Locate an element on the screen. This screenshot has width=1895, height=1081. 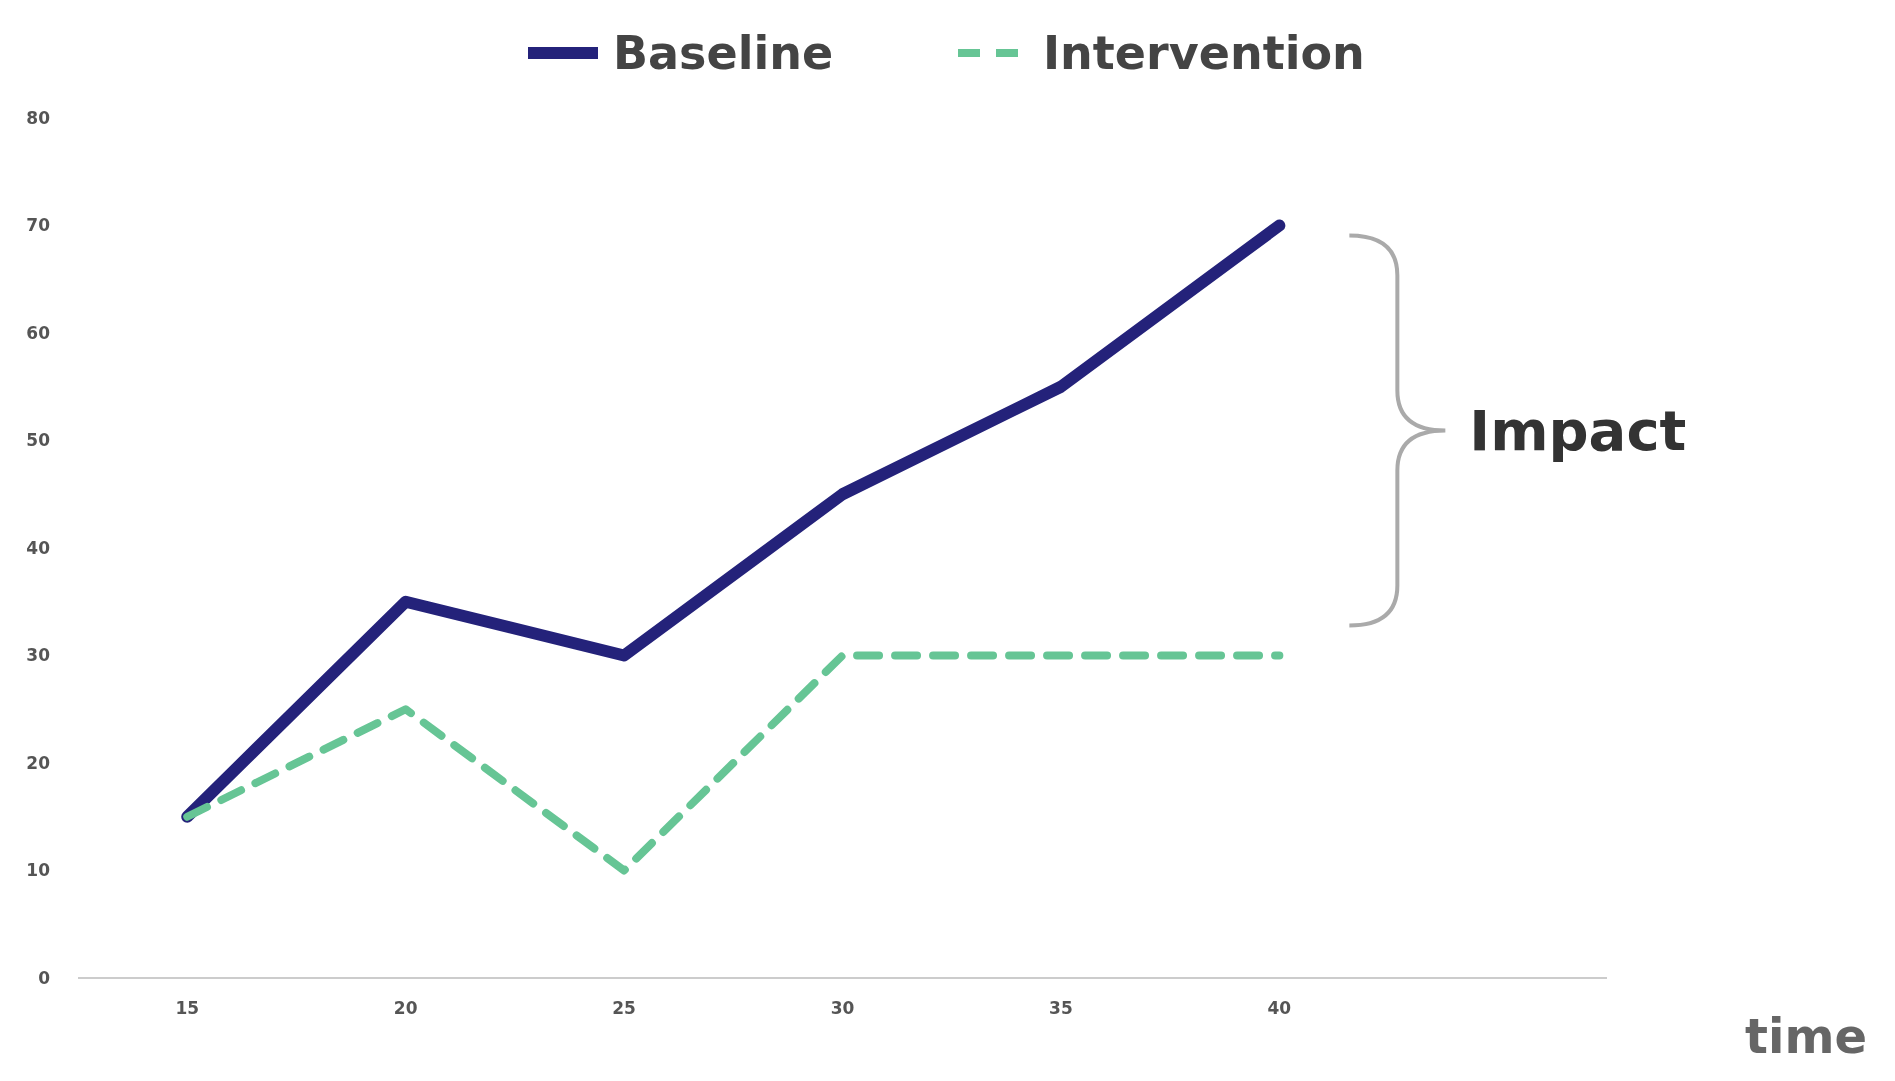
x-tick-label: 35 is located at coordinates (1061, 1008).